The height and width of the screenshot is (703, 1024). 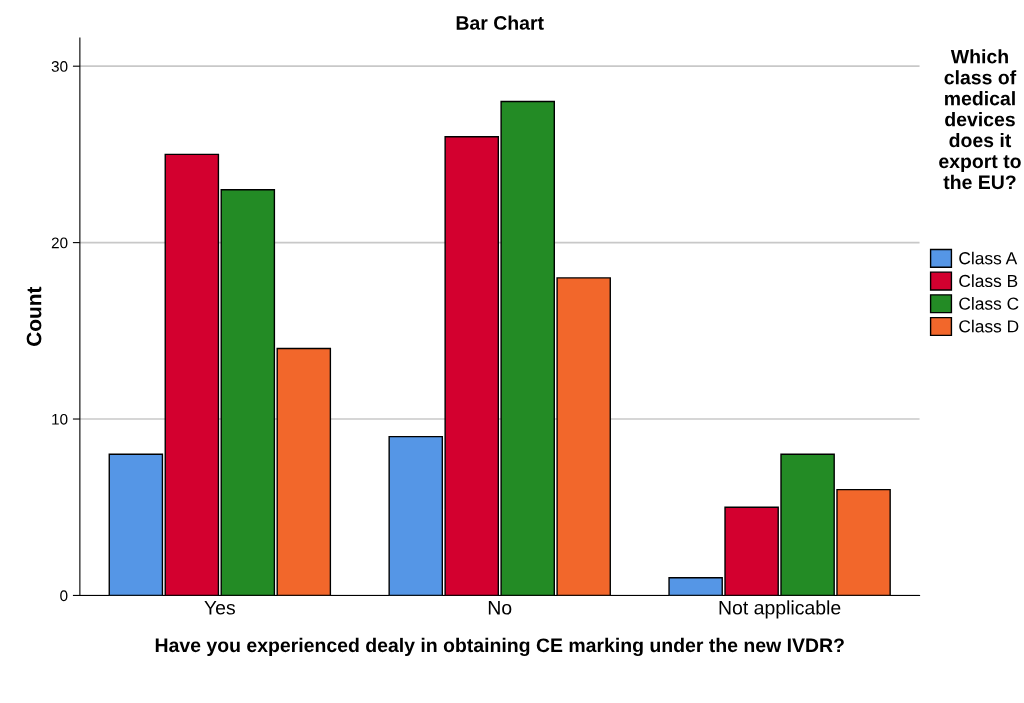 What do you see at coordinates (989, 303) in the screenshot?
I see `legend-label: Class C` at bounding box center [989, 303].